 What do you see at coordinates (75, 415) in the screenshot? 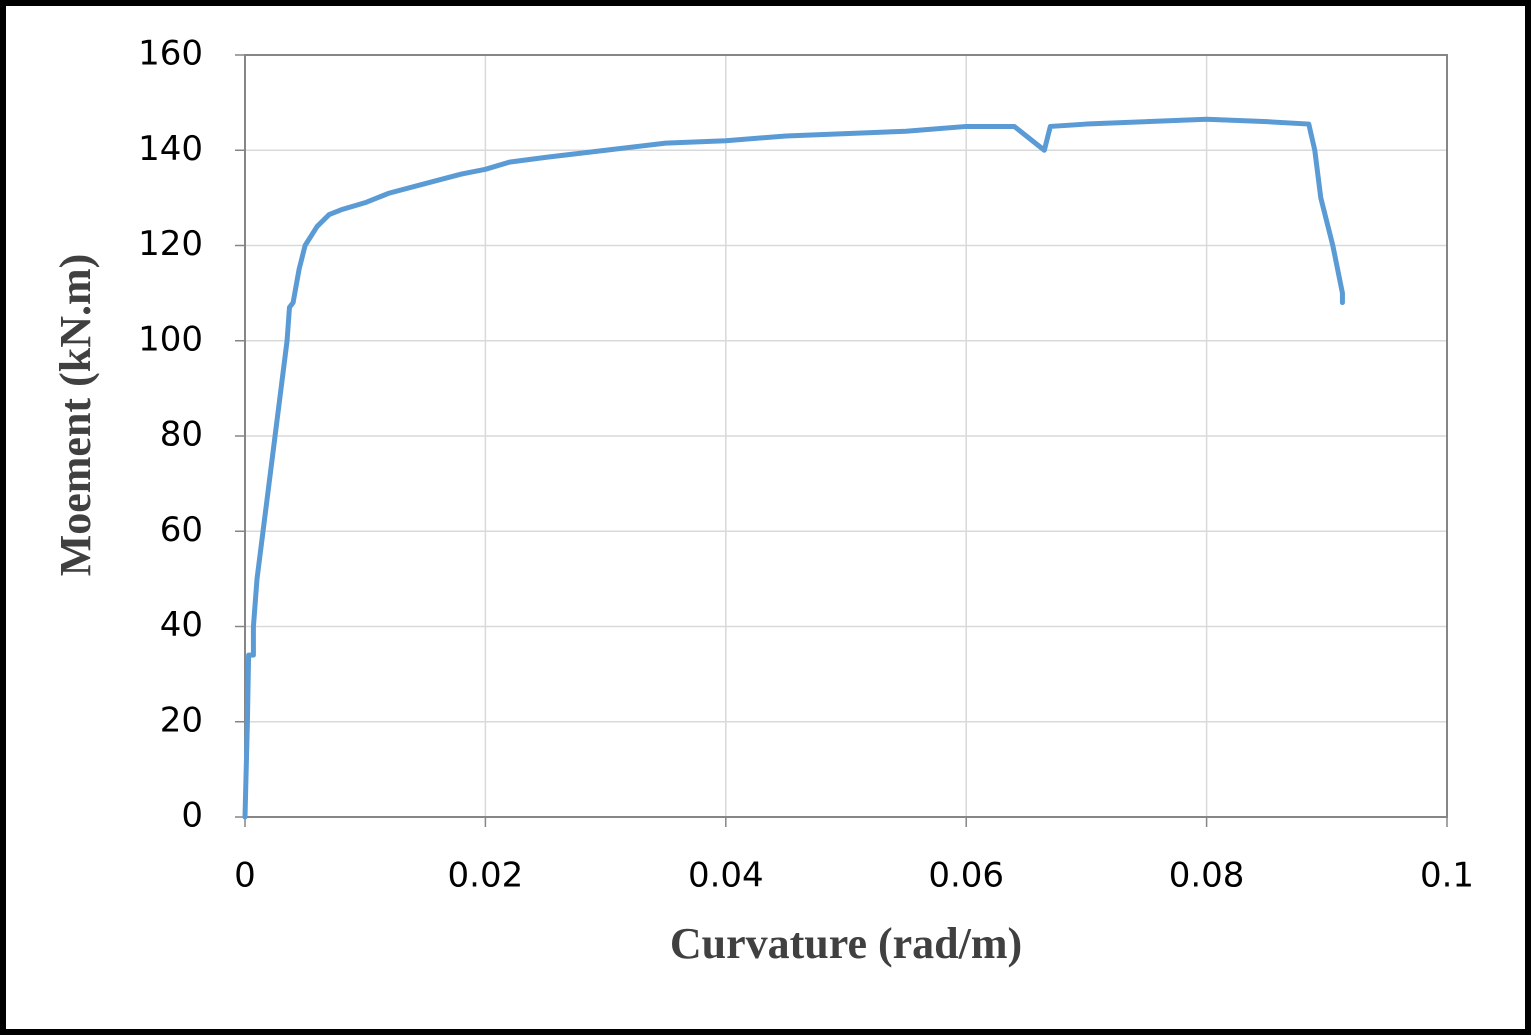
I see `y-axis-title: Moement (kN.m)` at bounding box center [75, 415].